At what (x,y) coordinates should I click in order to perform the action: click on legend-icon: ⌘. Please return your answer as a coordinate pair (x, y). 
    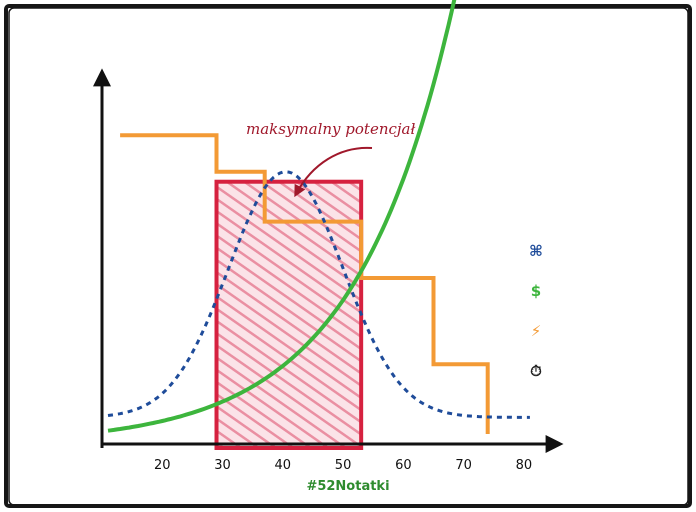
    Looking at the image, I should click on (536, 251).